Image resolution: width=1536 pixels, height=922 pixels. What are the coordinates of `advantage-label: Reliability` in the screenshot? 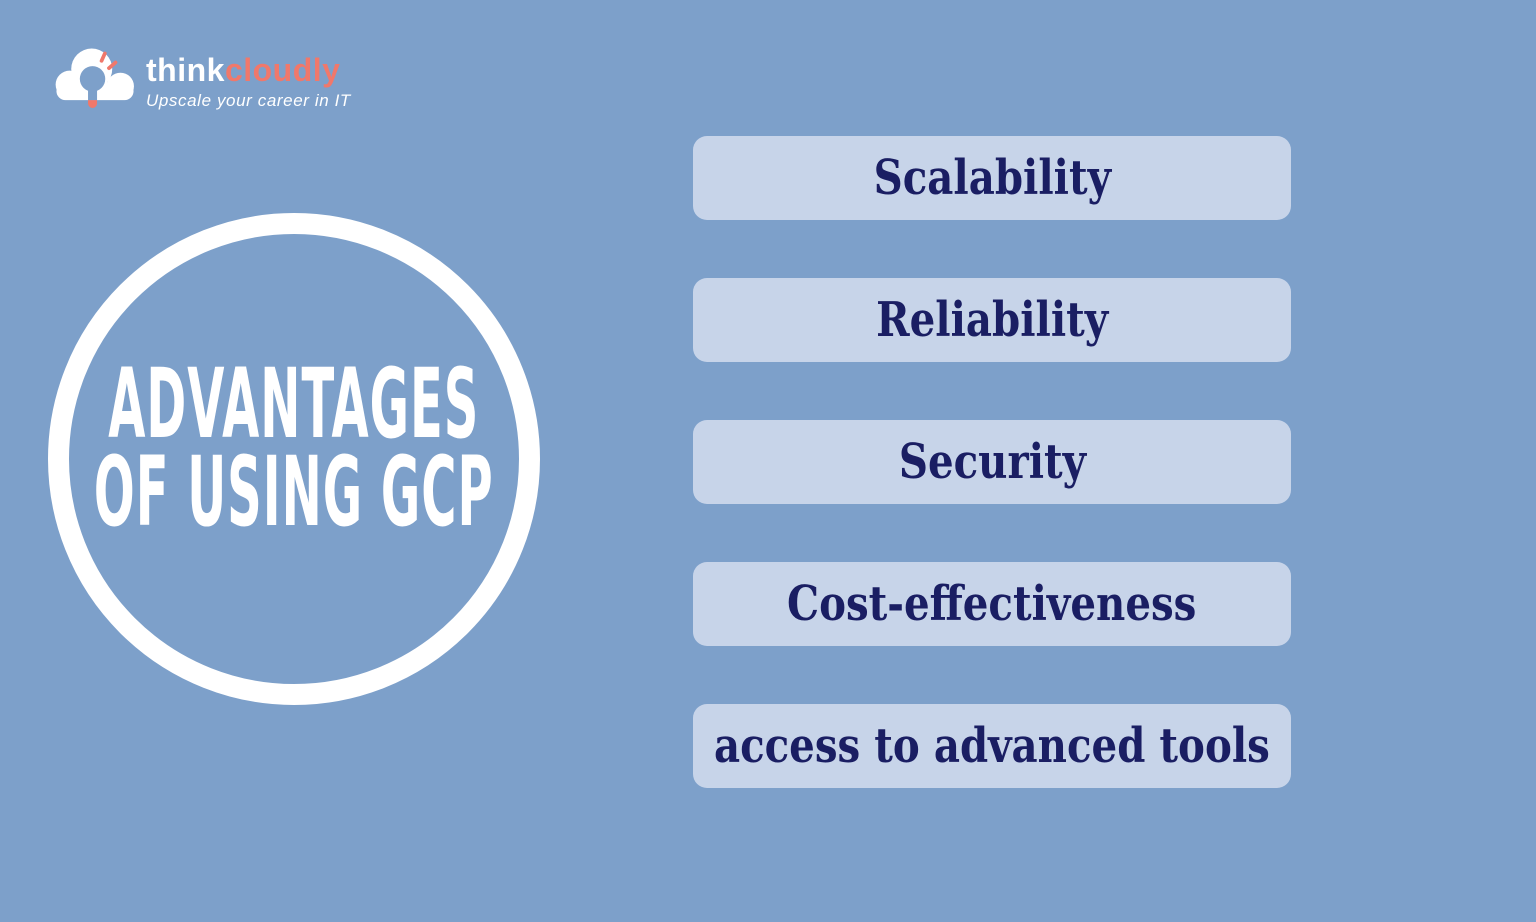 It's located at (992, 320).